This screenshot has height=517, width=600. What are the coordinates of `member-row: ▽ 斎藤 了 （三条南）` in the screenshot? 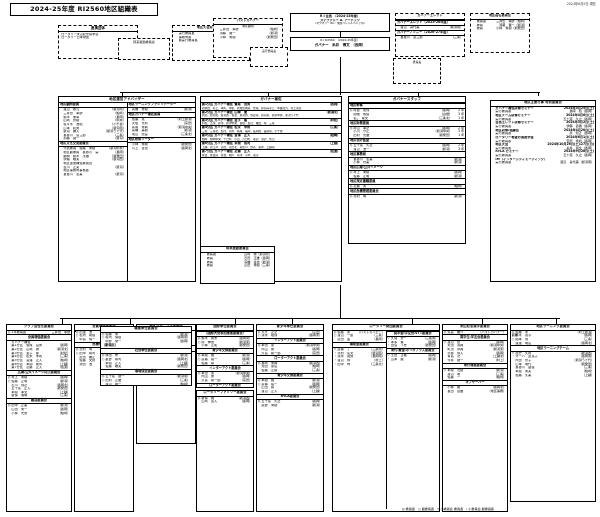 It's located at (359, 349).